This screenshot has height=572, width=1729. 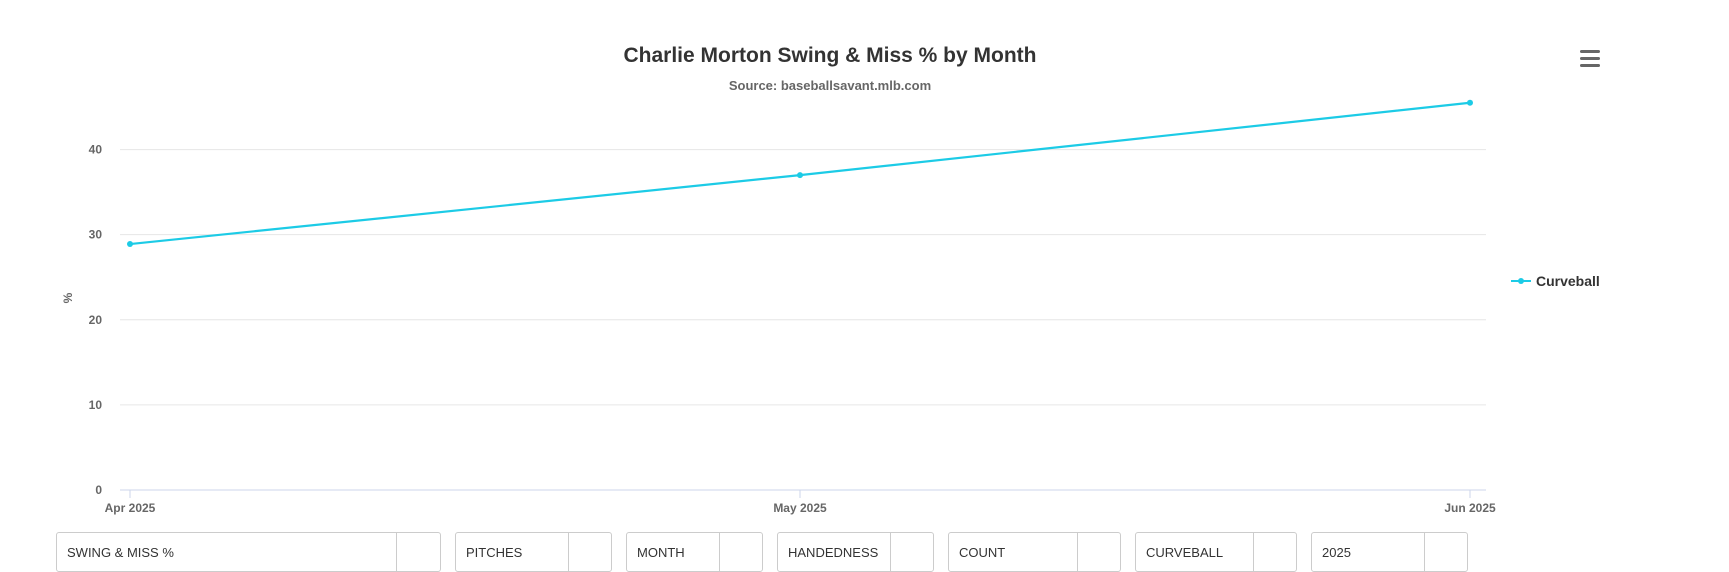 I want to click on legend: Curveball, so click(x=1555, y=281).